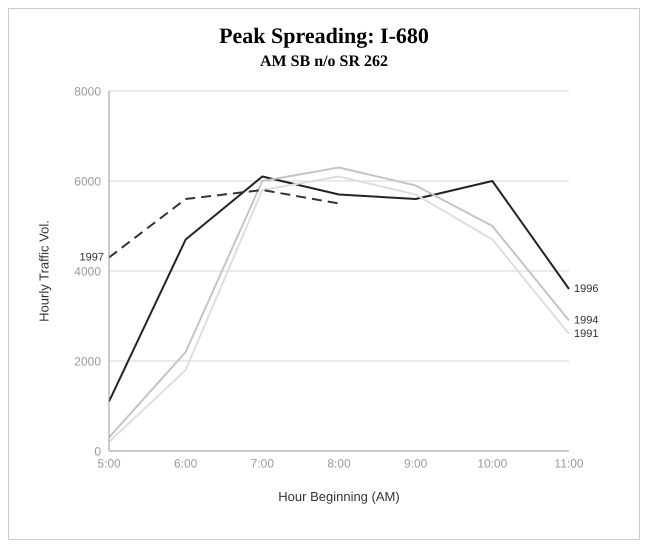 The image size is (648, 548). Describe the element at coordinates (88, 361) in the screenshot. I see `y-tick-label: 2000` at that location.